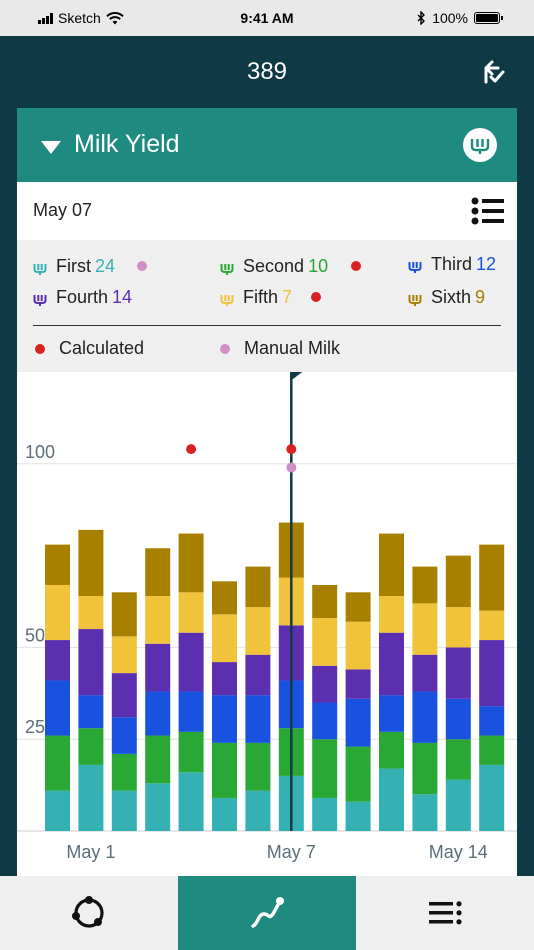  I want to click on legend-item-first: First 24, so click(74, 266).